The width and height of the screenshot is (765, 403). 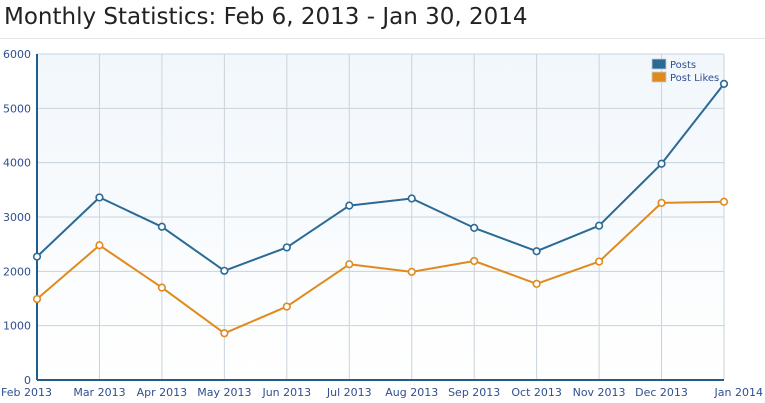 I want to click on y-tick-label: 6000, so click(x=17, y=54).